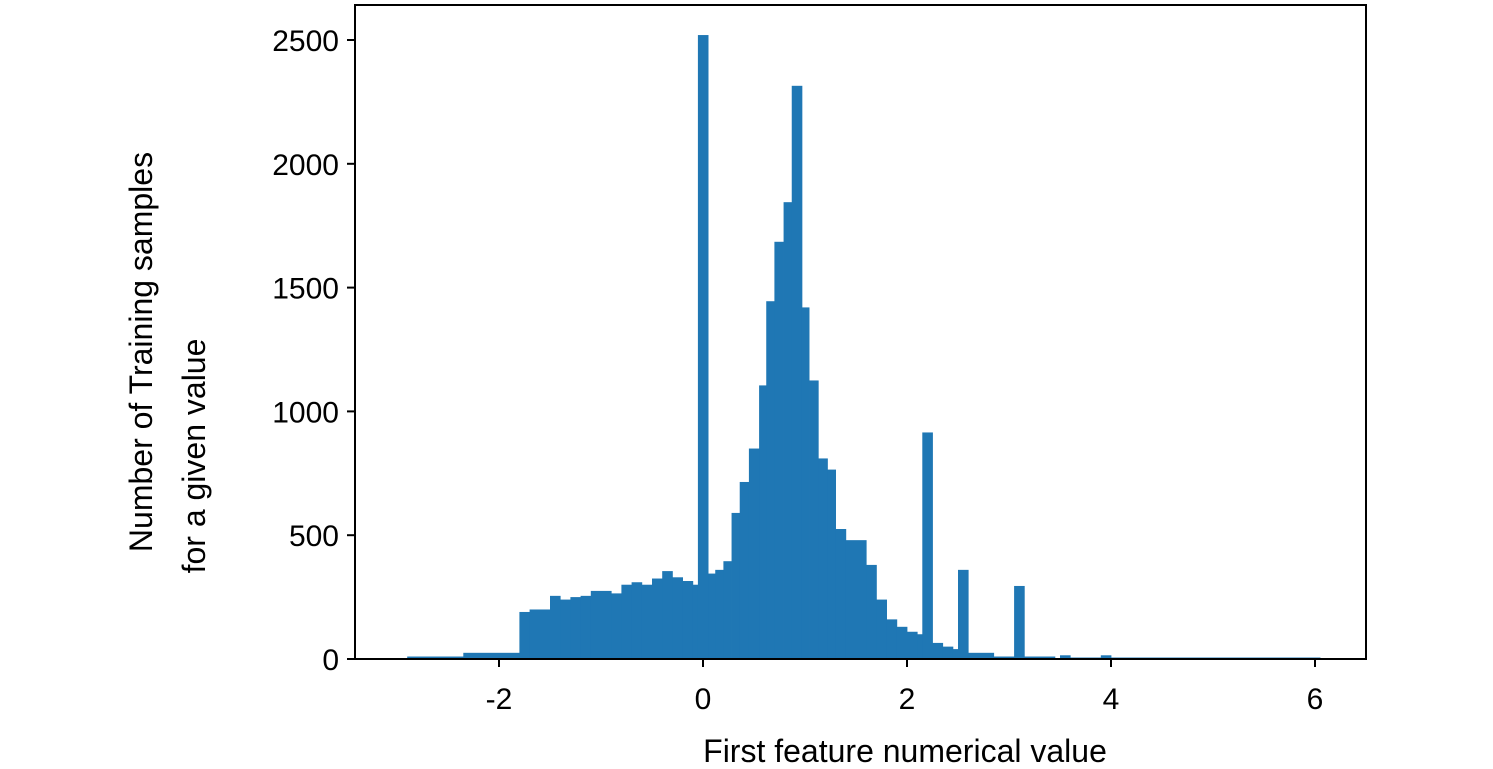  What do you see at coordinates (1315, 699) in the screenshot?
I see `x-tick-label-4: 6` at bounding box center [1315, 699].